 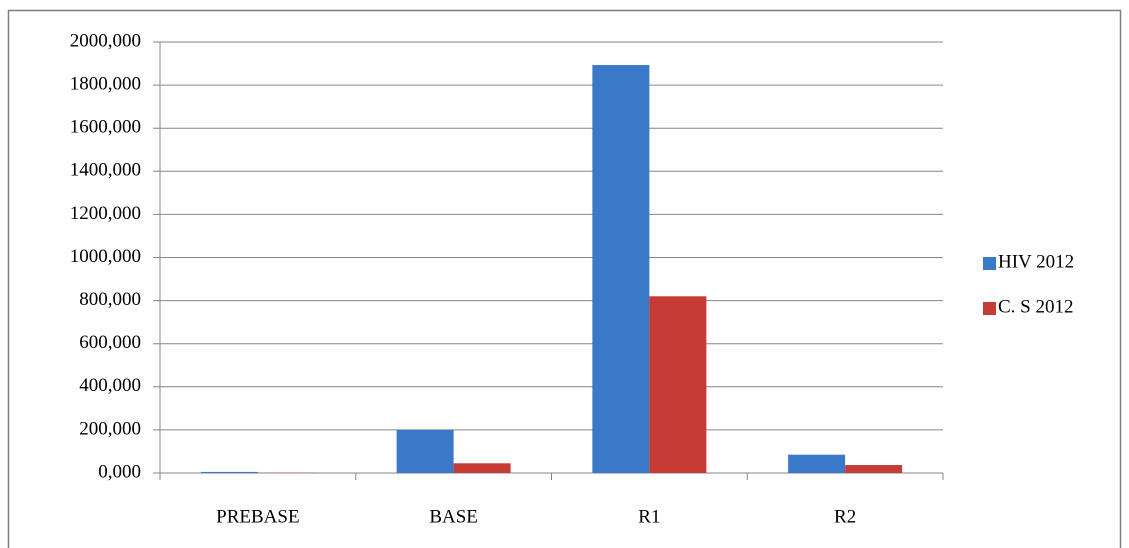 I want to click on x-tick-label: PREBASE, so click(x=257, y=516).